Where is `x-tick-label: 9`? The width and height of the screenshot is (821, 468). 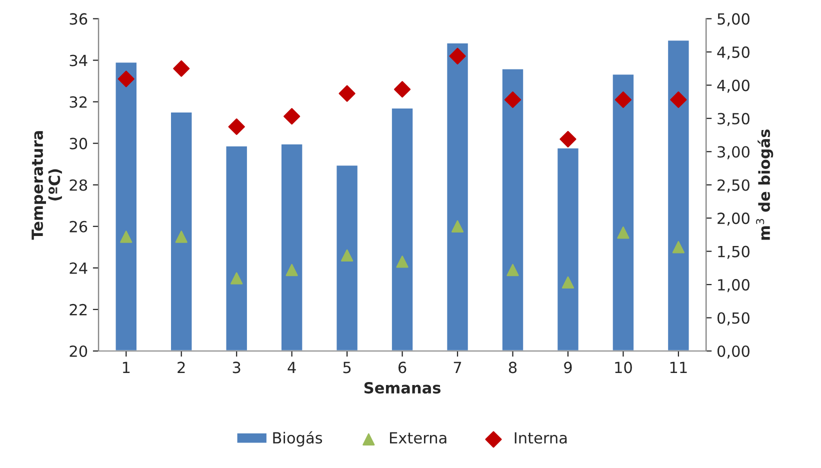
x-tick-label: 9 is located at coordinates (568, 368).